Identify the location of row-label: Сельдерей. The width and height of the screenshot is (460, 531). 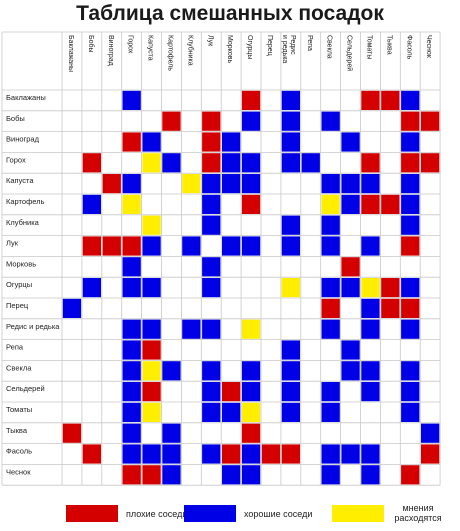
(25, 388).